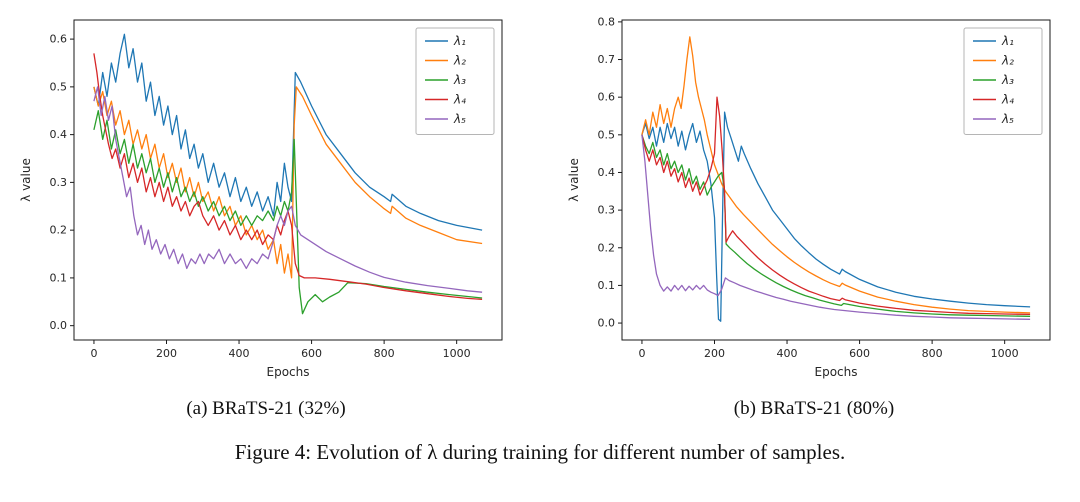 Image resolution: width=1080 pixels, height=502 pixels. What do you see at coordinates (814, 408) in the screenshot?
I see `subcaption-b: (b) BRaTS-21 (80%)` at bounding box center [814, 408].